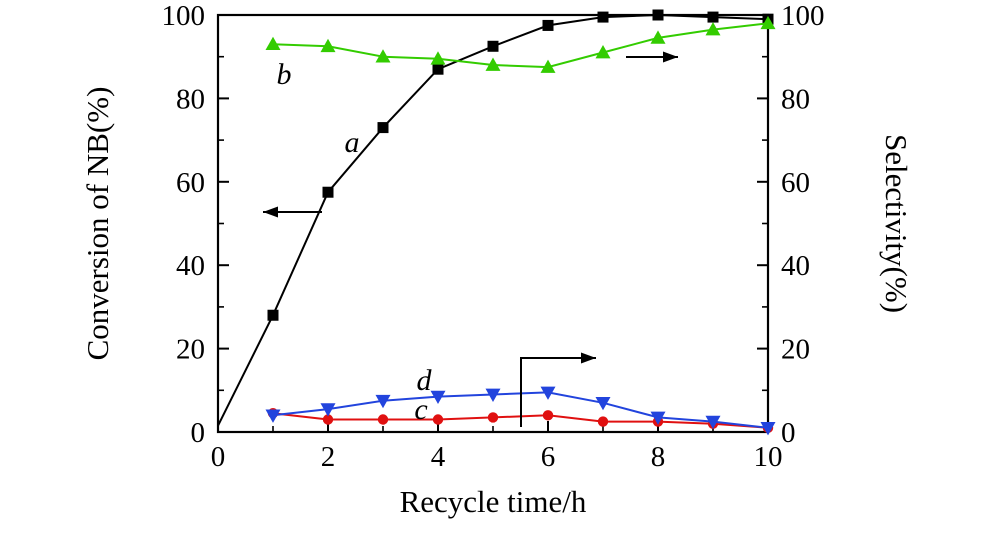 Image resolution: width=1000 pixels, height=543 pixels. I want to click on y-tick-label-right: 60, so click(795, 183).